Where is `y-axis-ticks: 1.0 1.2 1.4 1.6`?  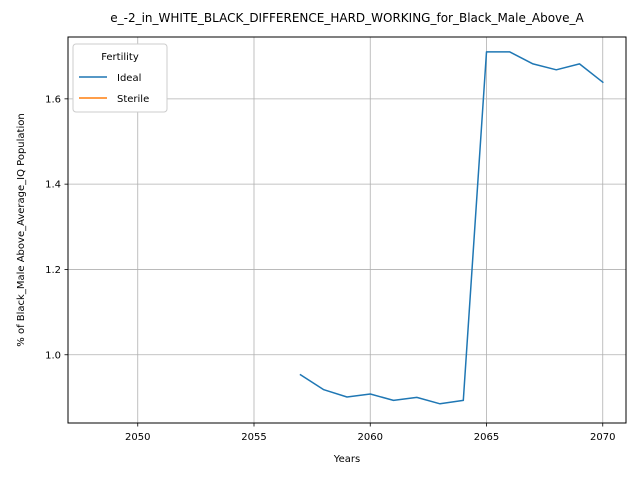
y-axis-ticks: 1.0 1.2 1.4 1.6 is located at coordinates (56, 227).